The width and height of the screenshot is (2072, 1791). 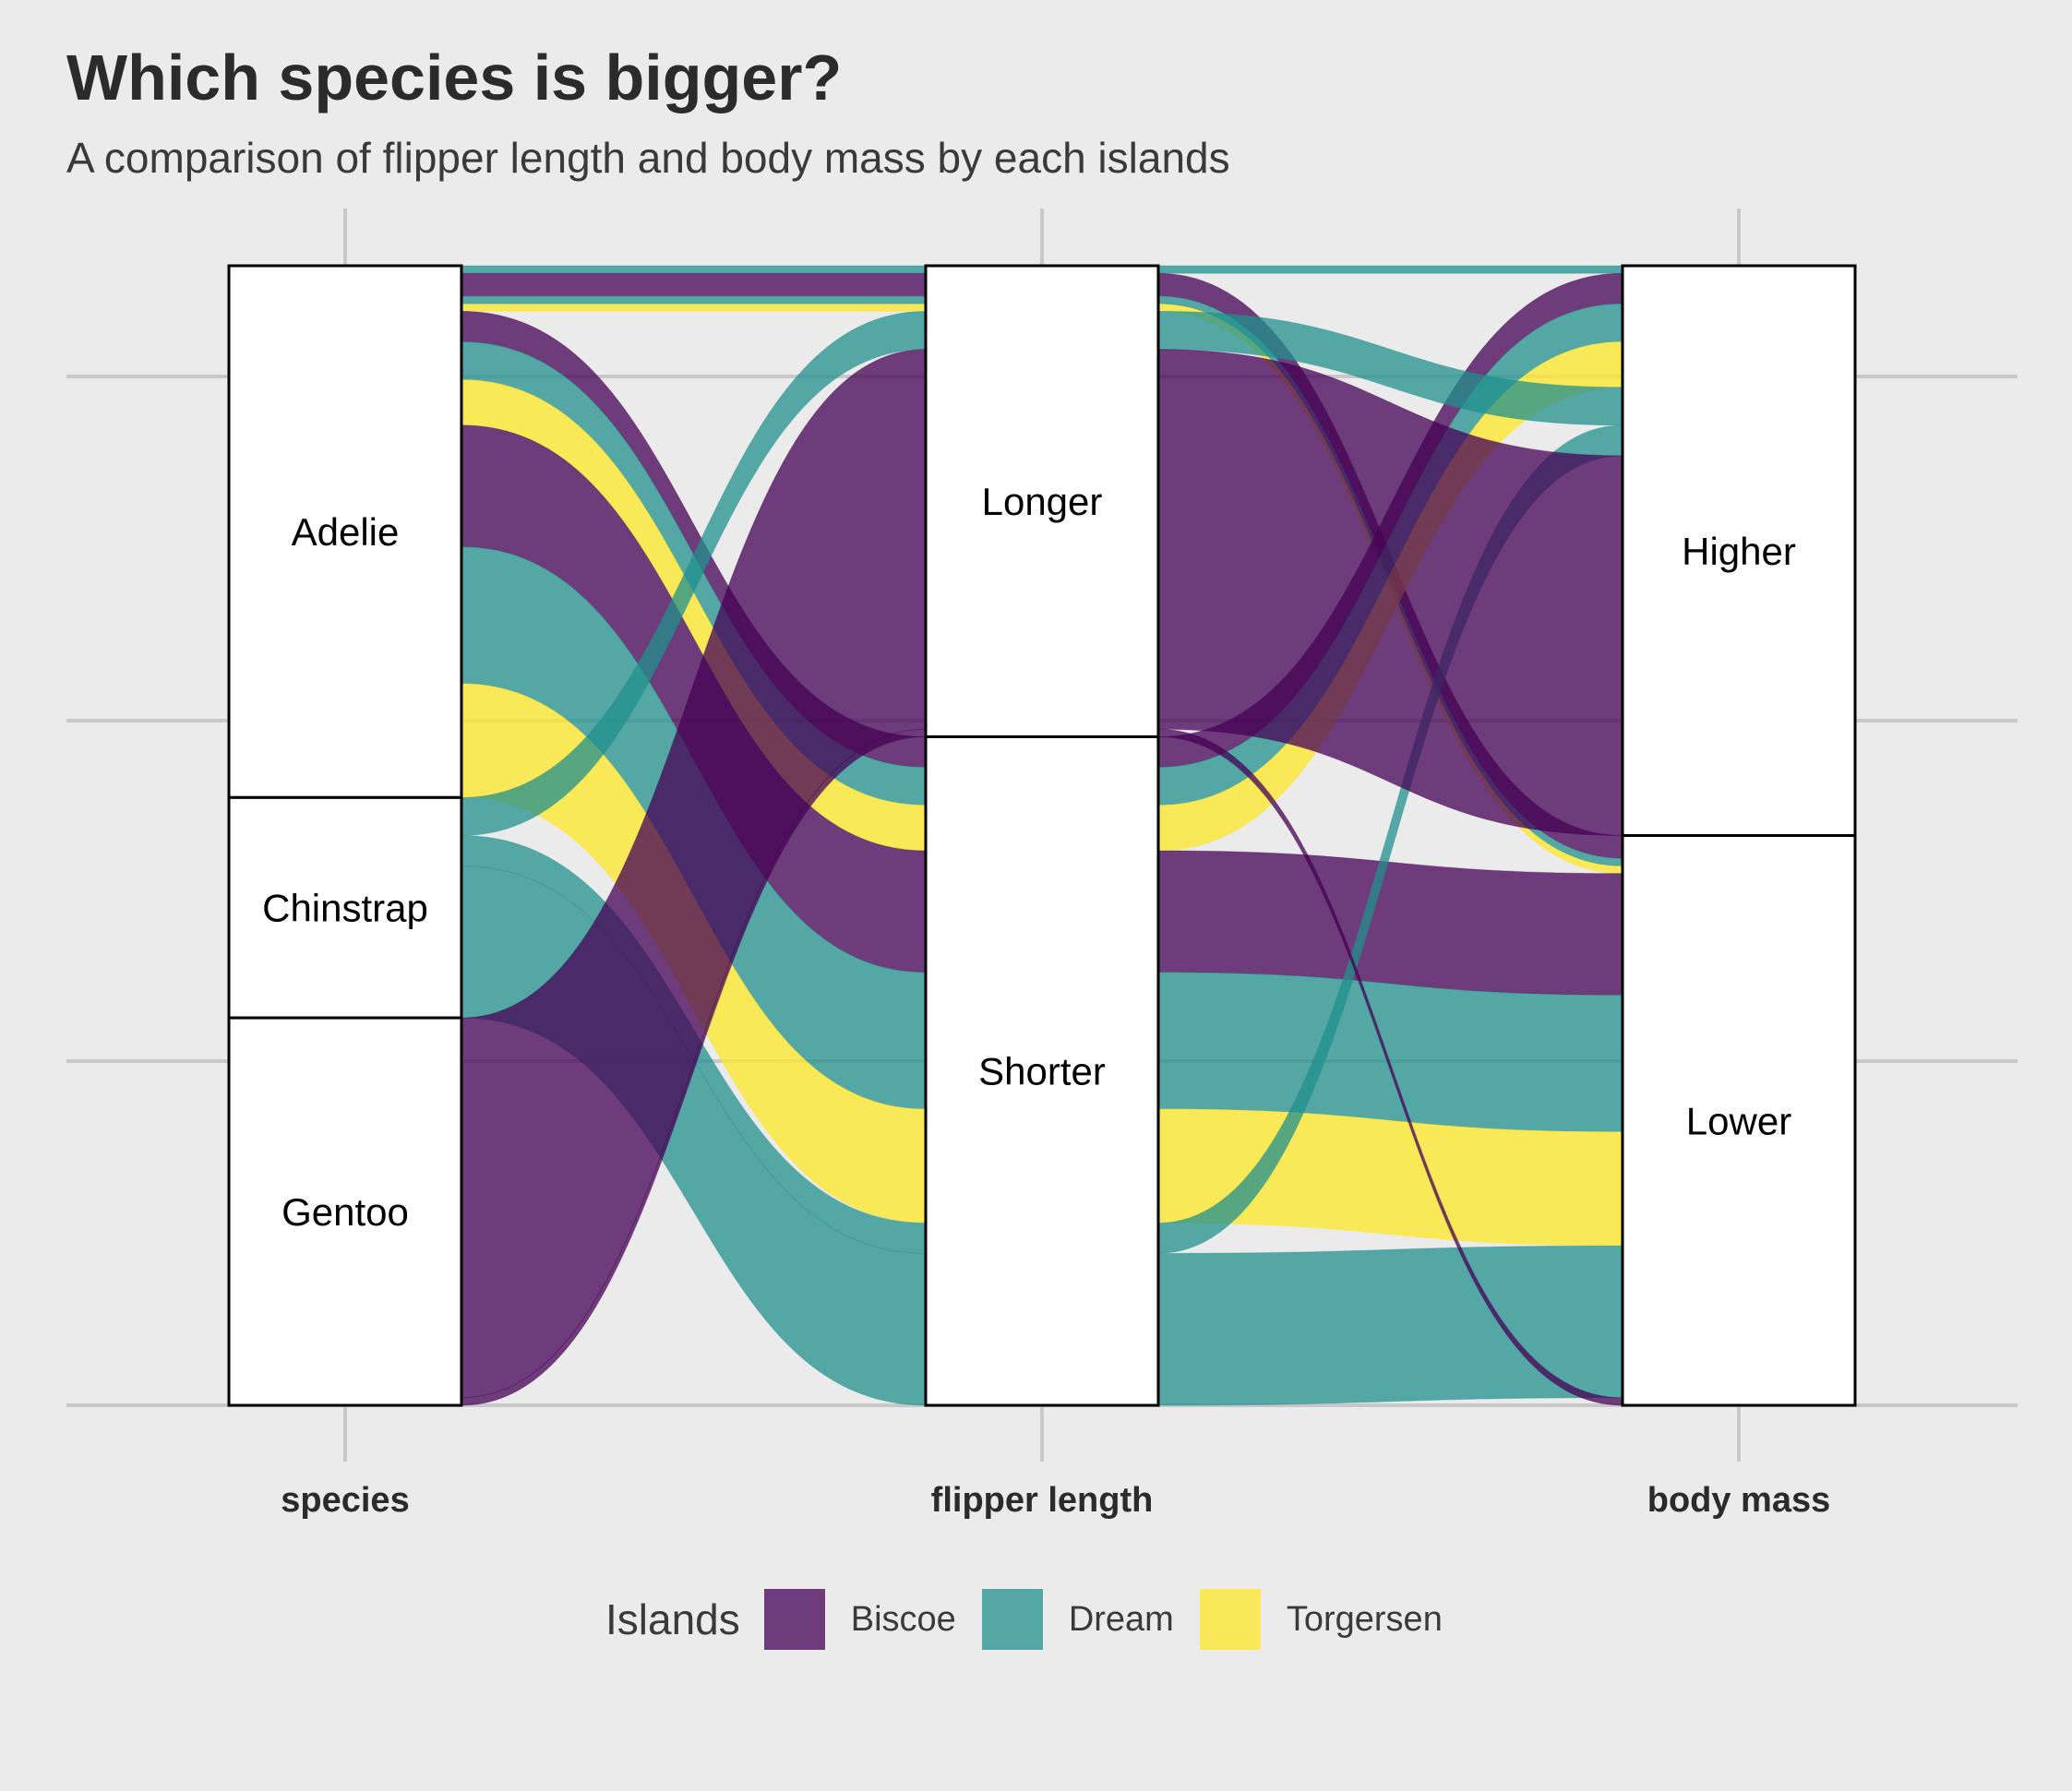 What do you see at coordinates (903, 1619) in the screenshot?
I see `legend-label-biscoe: Biscoe` at bounding box center [903, 1619].